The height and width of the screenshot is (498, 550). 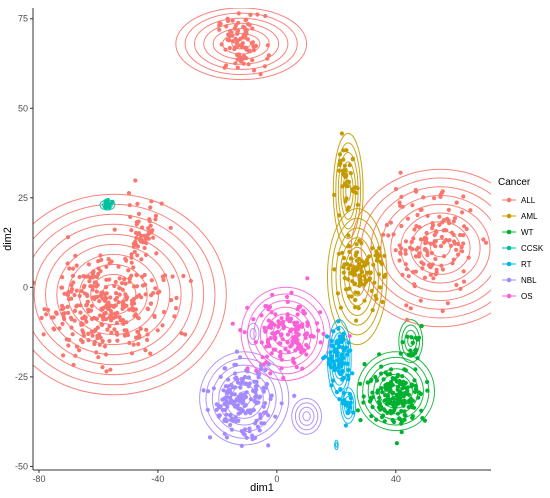 What do you see at coordinates (526, 264) in the screenshot?
I see `legend-label-rt: RT` at bounding box center [526, 264].